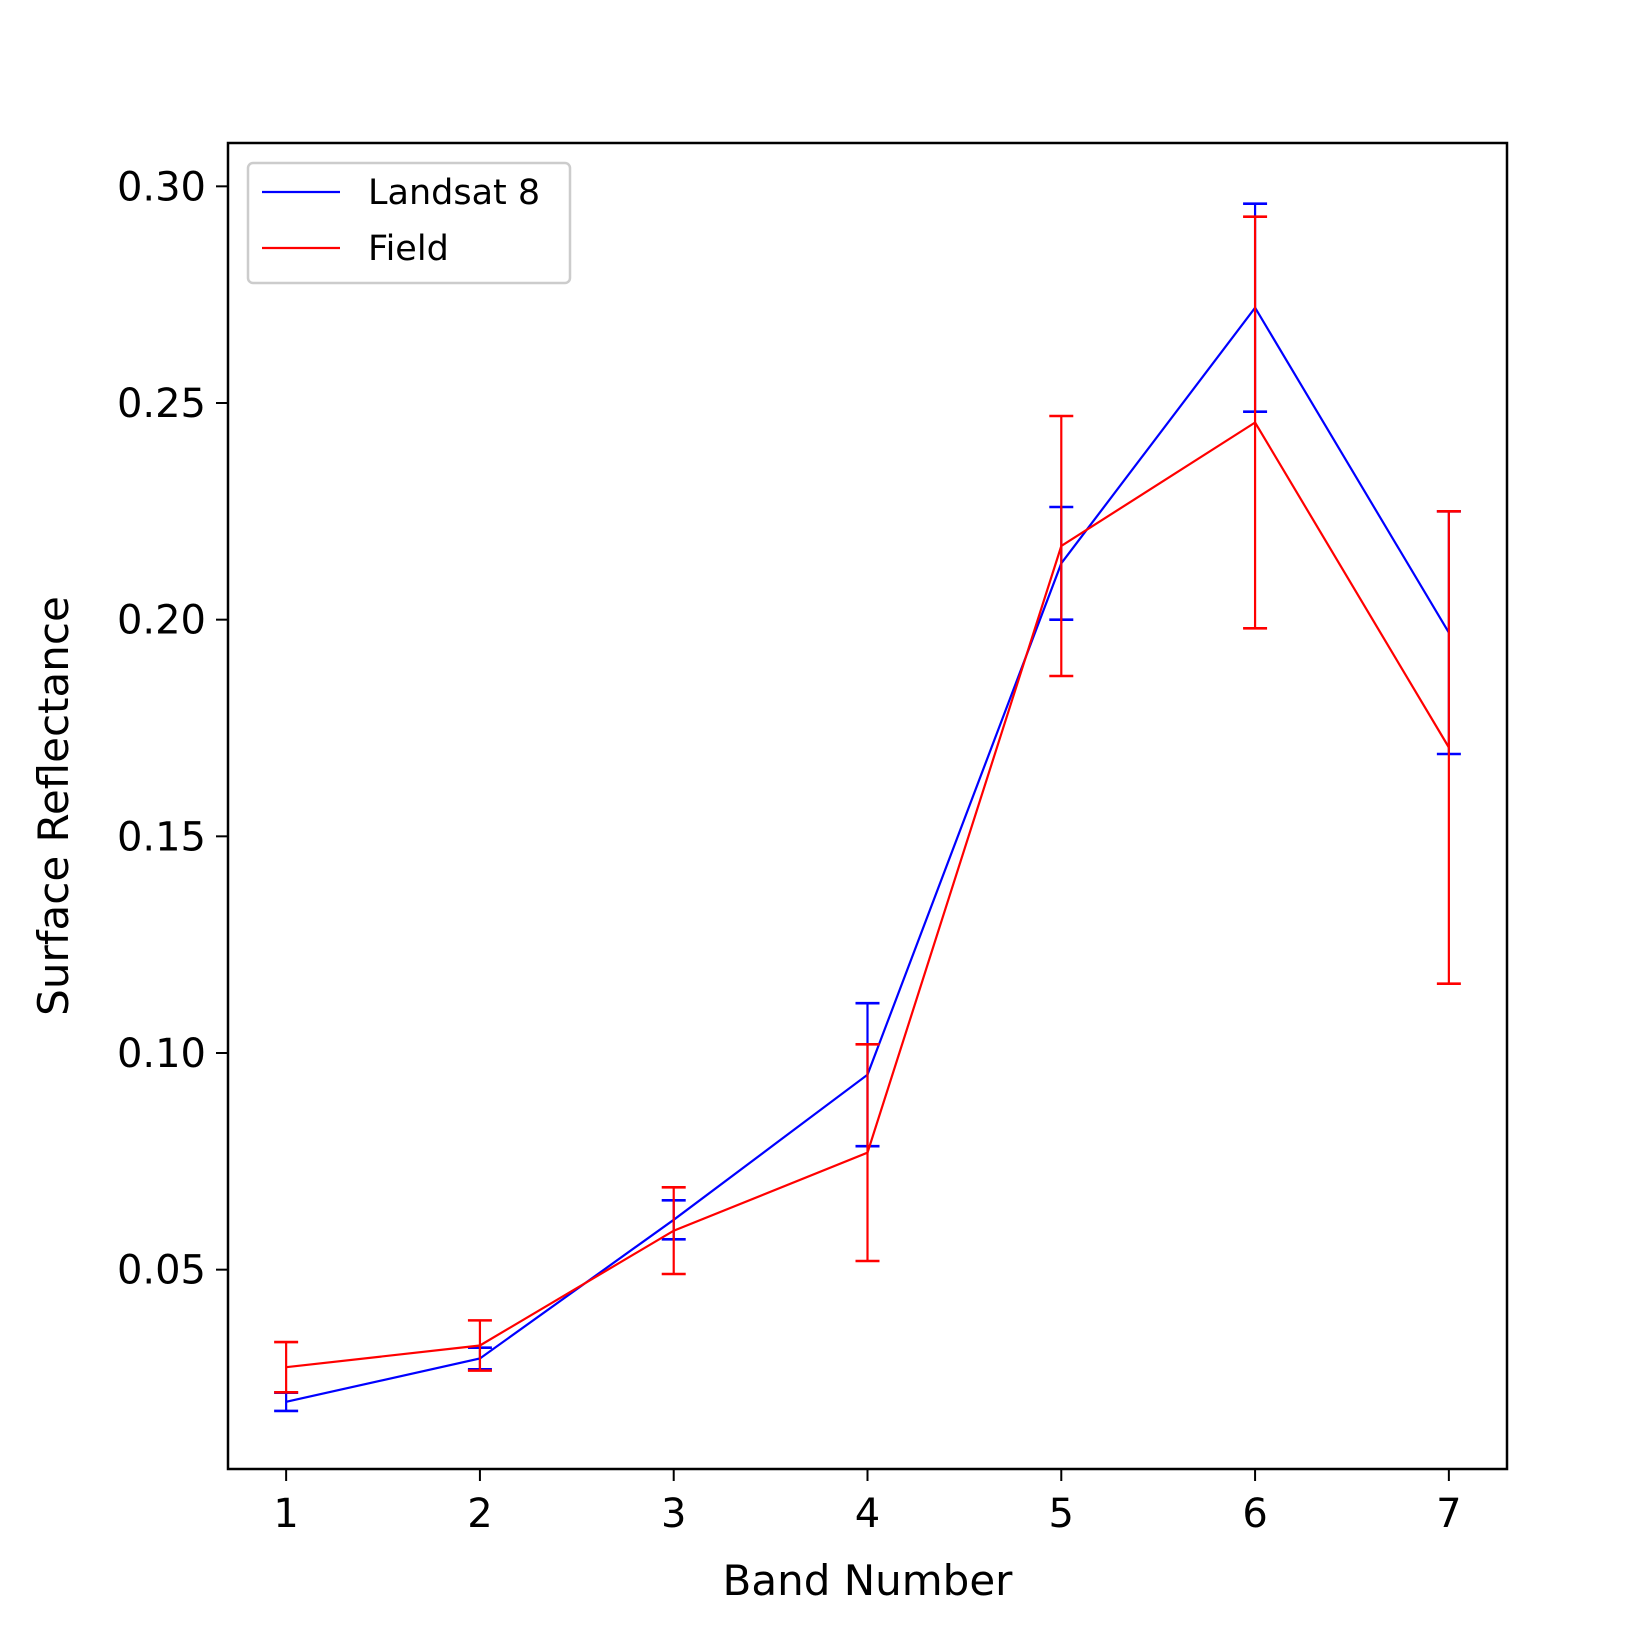 The width and height of the screenshot is (1650, 1650). I want to click on legend-item: Field, so click(355, 249).